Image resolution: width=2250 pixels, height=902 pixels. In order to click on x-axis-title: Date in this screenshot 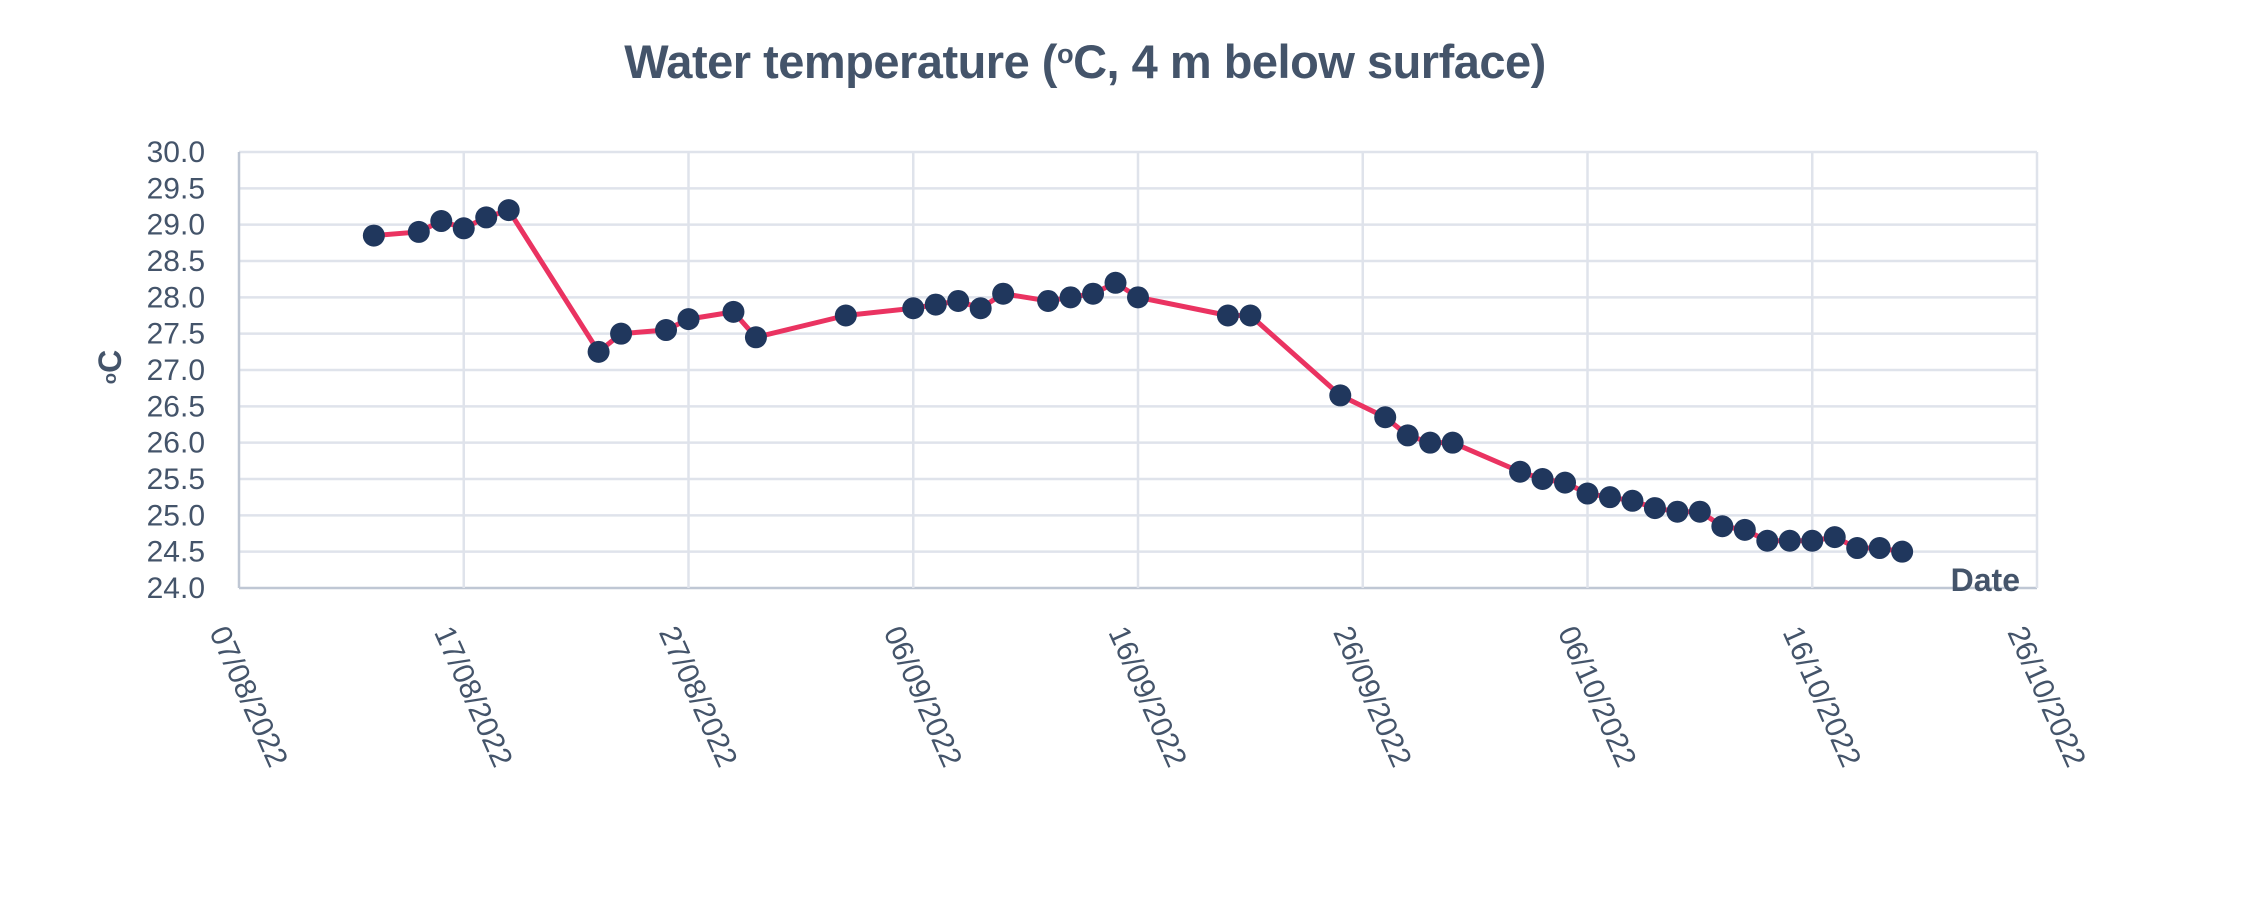, I will do `click(1985, 580)`.